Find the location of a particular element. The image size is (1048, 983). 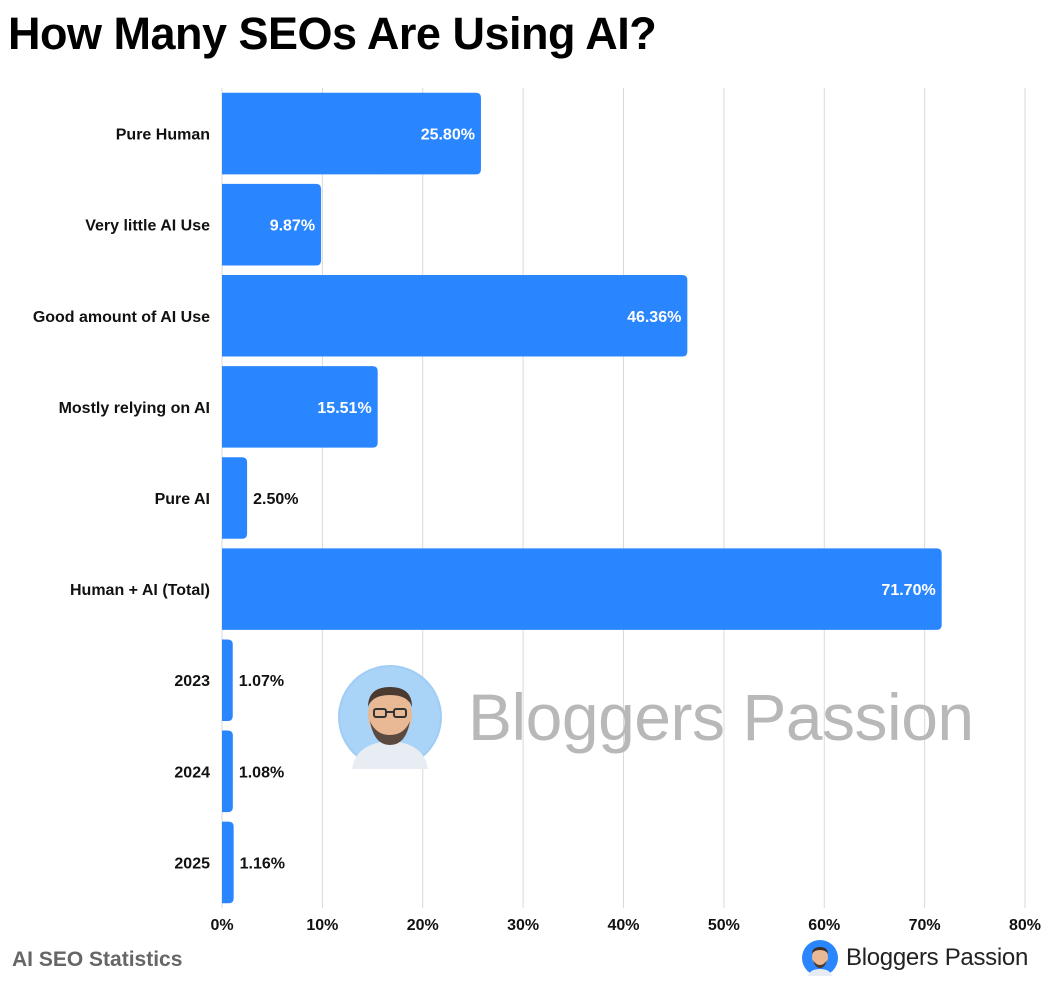

value-label: 71.70% is located at coordinates (908, 590).